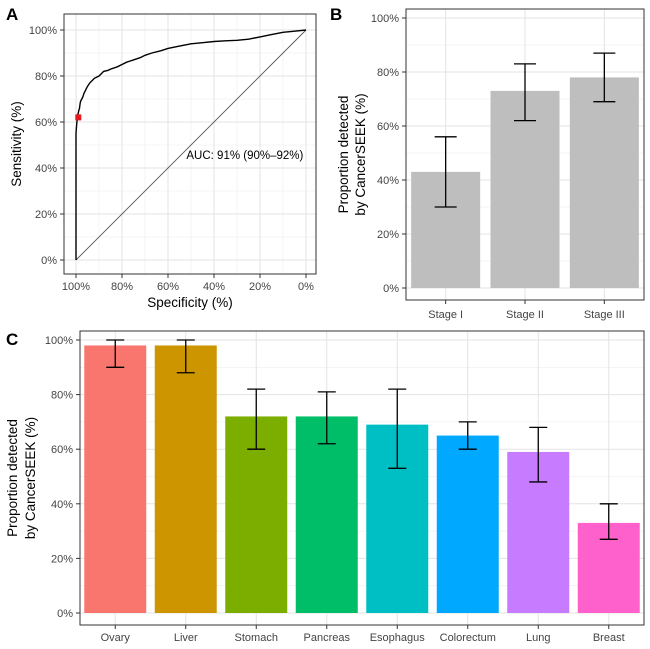  I want to click on a-x-tick-label: 40%, so click(214, 287).